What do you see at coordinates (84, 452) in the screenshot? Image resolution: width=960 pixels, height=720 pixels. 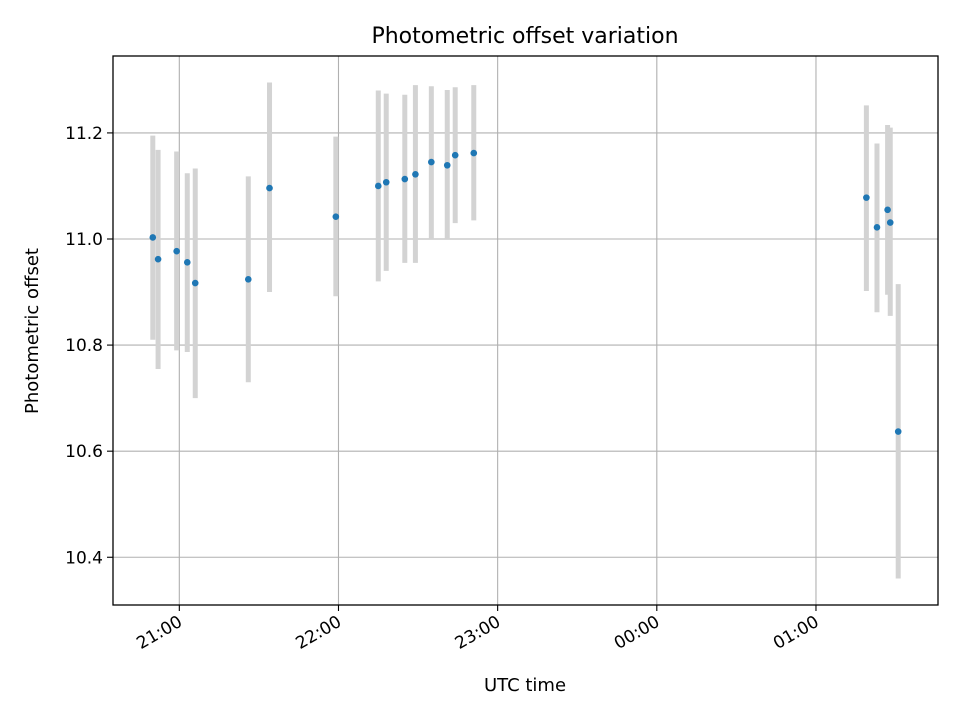 I see `y-tick-label: 10.6` at bounding box center [84, 452].